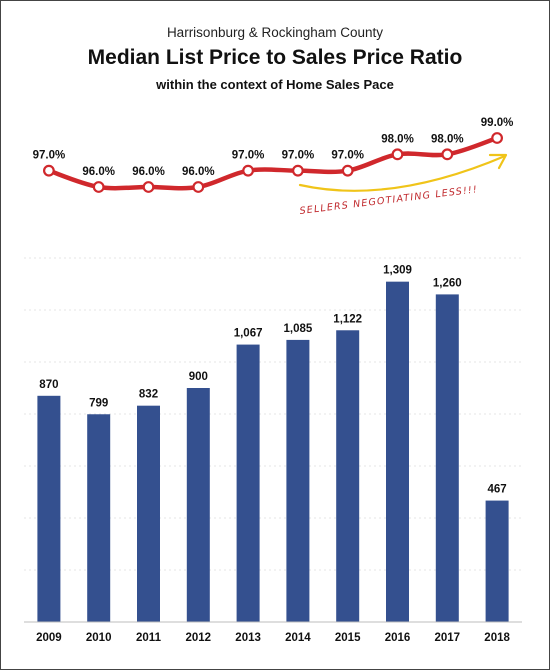 This screenshot has width=550, height=670. What do you see at coordinates (98, 403) in the screenshot?
I see `bar-data-label: 799` at bounding box center [98, 403].